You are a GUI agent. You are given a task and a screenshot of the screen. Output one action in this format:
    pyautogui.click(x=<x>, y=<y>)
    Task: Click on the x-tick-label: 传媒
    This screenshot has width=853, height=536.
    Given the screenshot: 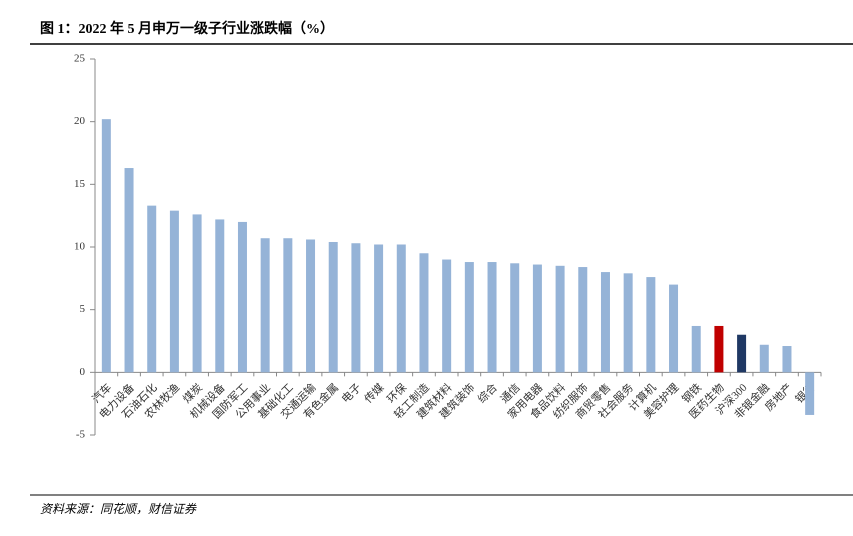 What is the action you would take?
    pyautogui.click(x=374, y=393)
    